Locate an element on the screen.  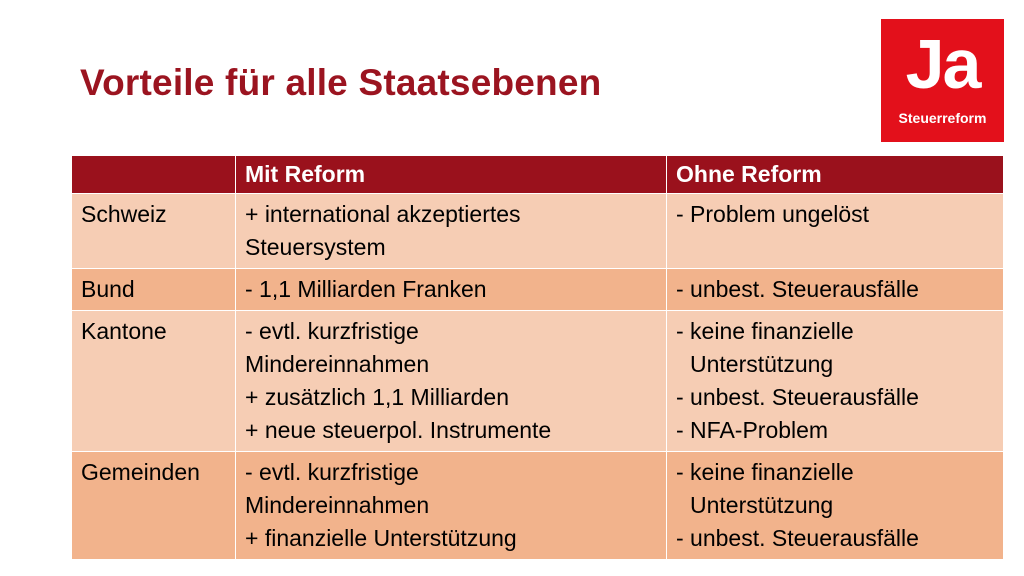
cell-line: - 1,1 Milliarden Franken is located at coordinates (366, 289).